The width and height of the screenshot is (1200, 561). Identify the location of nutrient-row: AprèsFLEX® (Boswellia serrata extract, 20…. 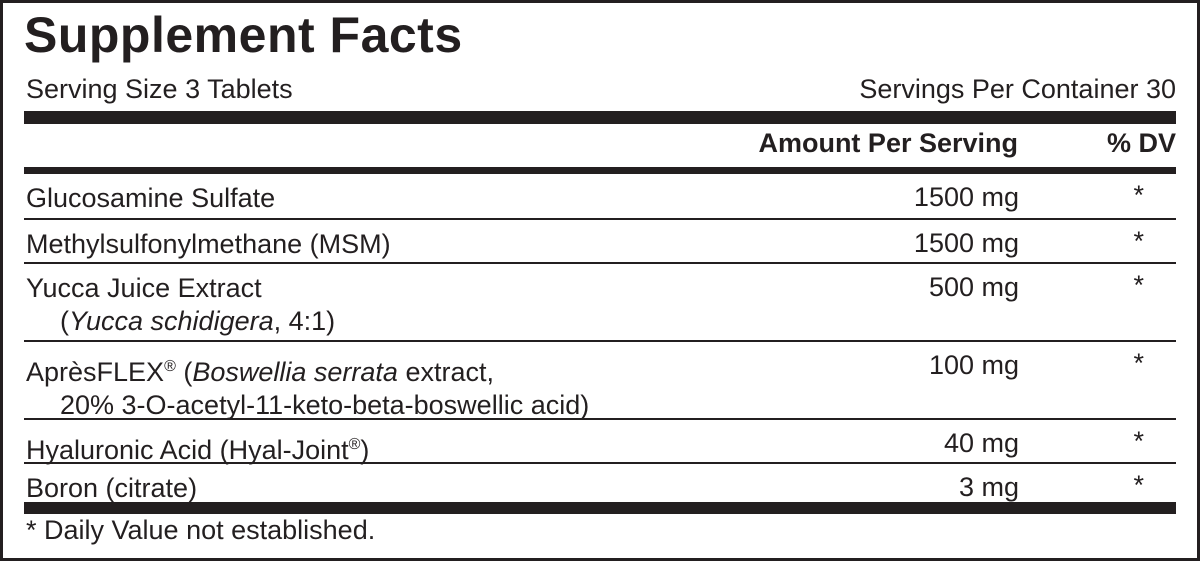
(600, 380).